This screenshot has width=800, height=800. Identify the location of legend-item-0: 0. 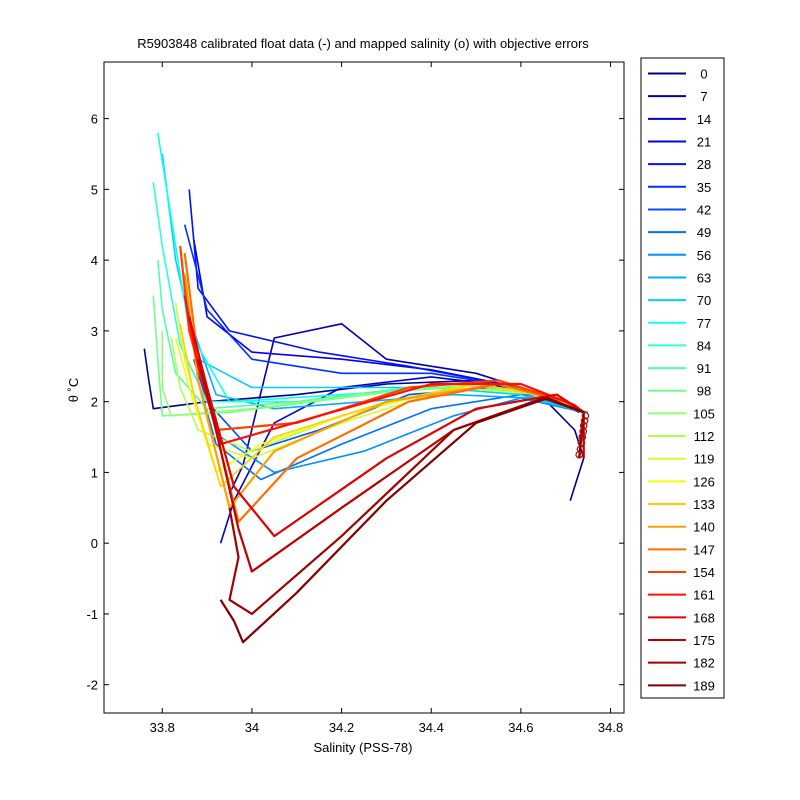
(678, 74).